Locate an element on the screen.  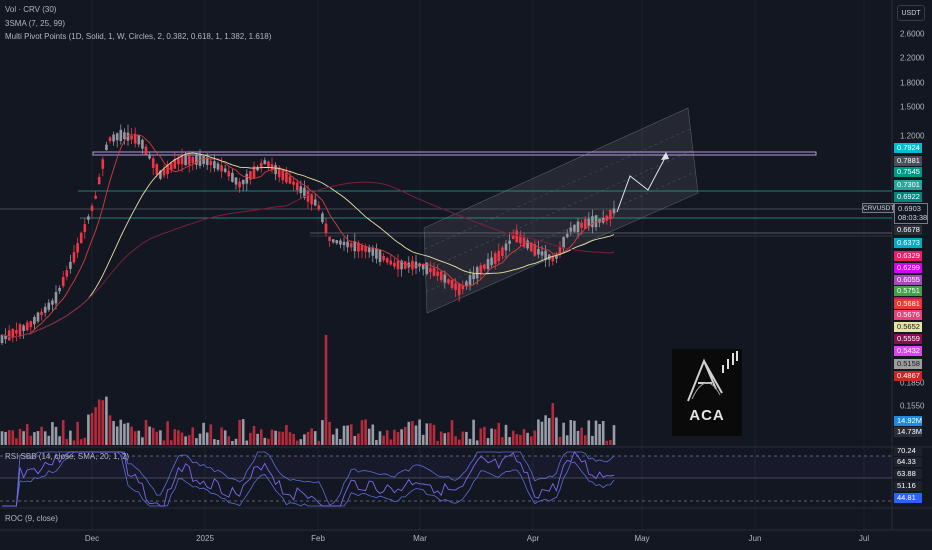
price-marker-tag: 0.6055 is located at coordinates (908, 280).